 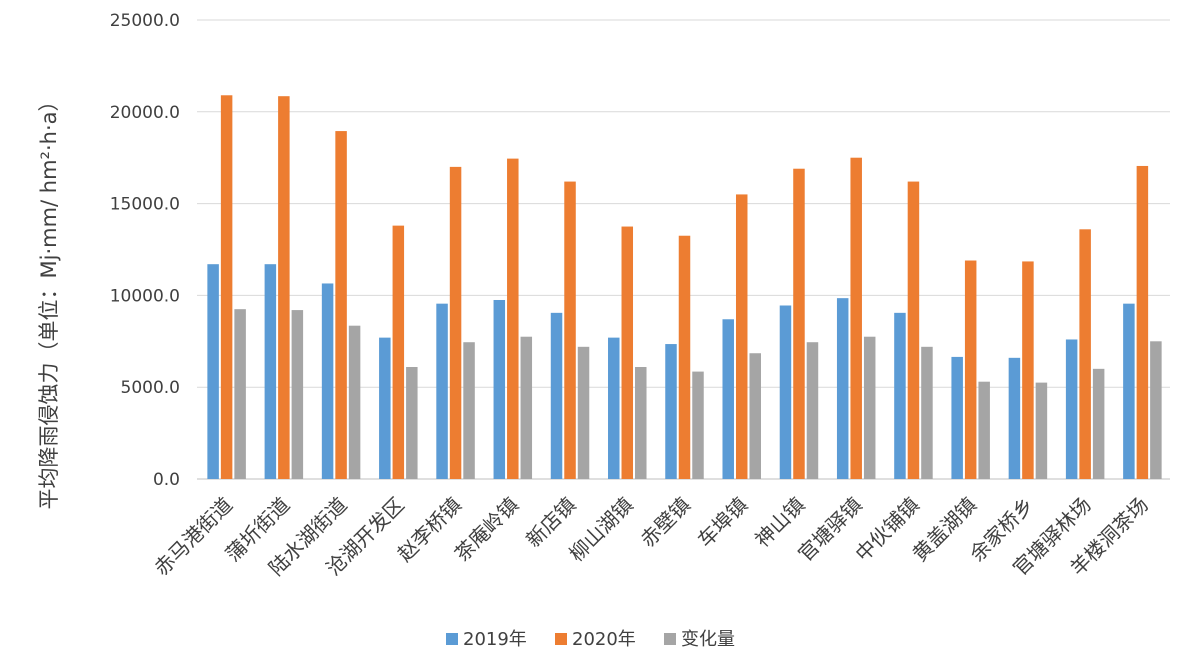 I want to click on x-category-label: 赤马港街道, so click(x=193, y=537).